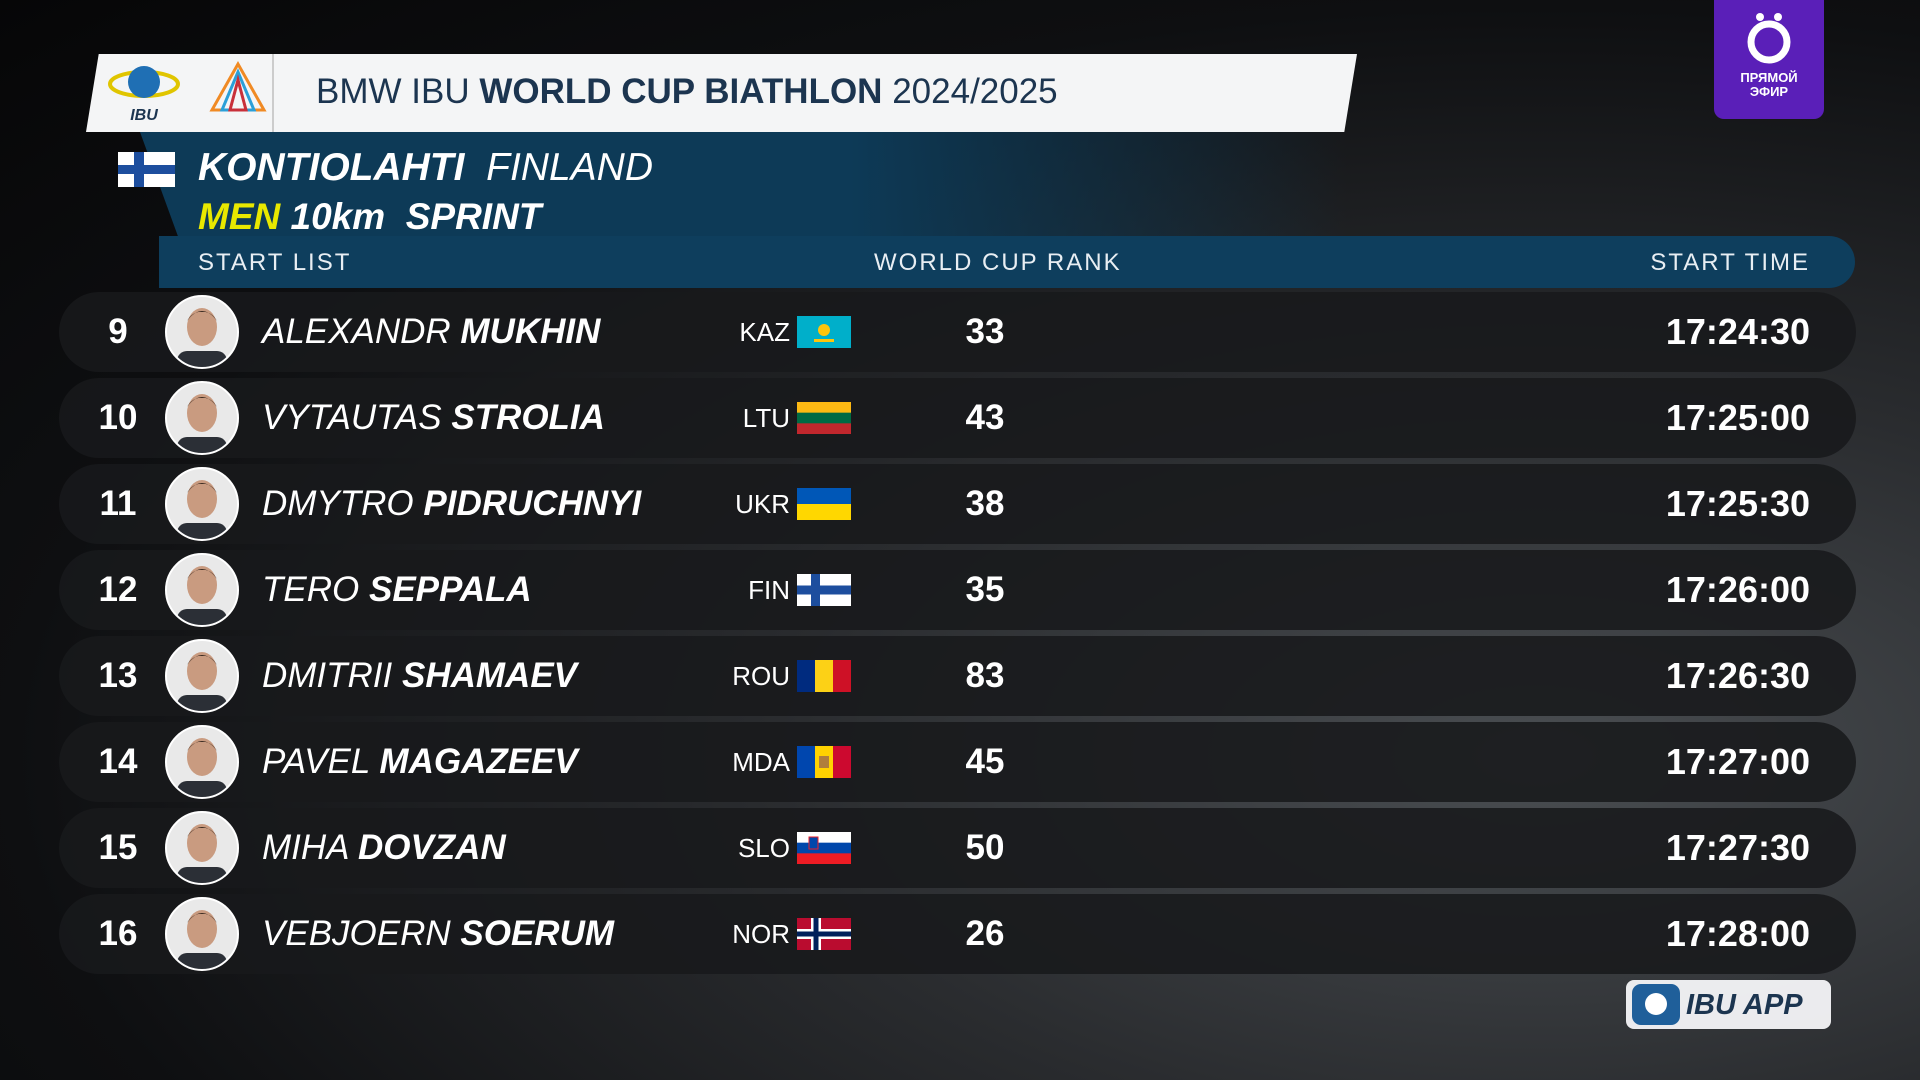 The height and width of the screenshot is (1080, 1920). I want to click on world-cup-rank: 83, so click(985, 675).